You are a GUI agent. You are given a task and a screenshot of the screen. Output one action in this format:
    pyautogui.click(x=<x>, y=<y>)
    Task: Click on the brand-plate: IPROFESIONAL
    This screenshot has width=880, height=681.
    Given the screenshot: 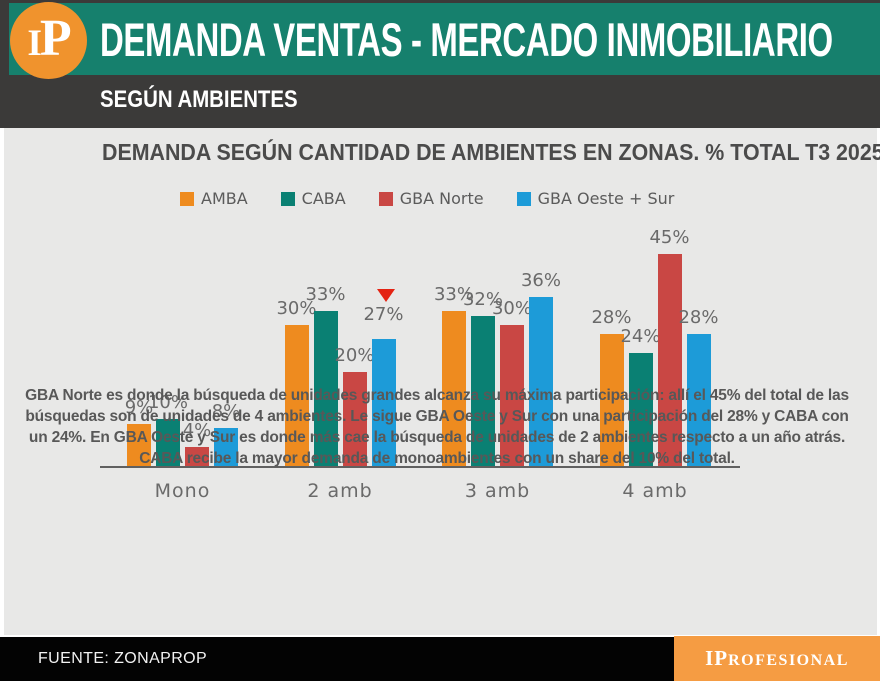 What is the action you would take?
    pyautogui.click(x=777, y=658)
    